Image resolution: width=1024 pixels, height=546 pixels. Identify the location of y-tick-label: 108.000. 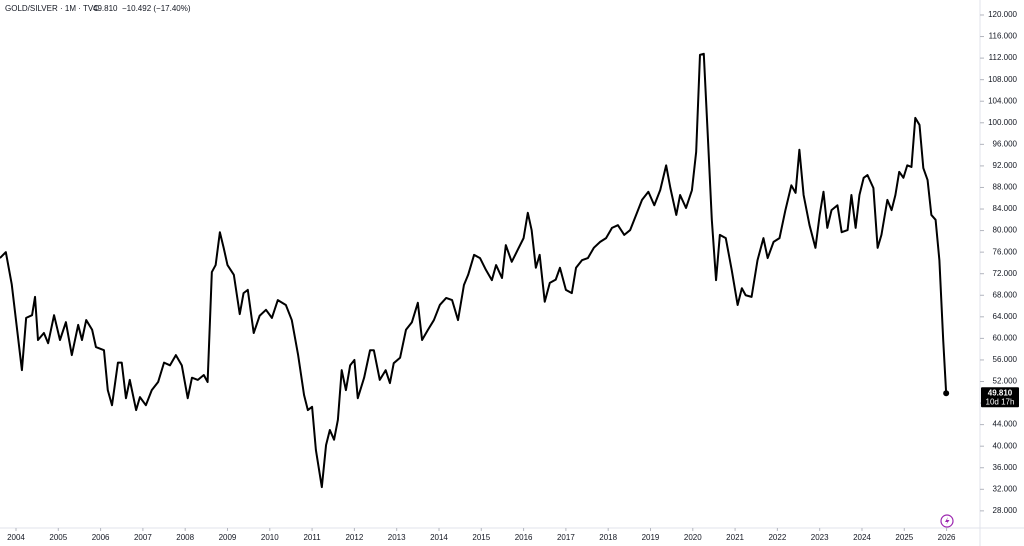
(1002, 79).